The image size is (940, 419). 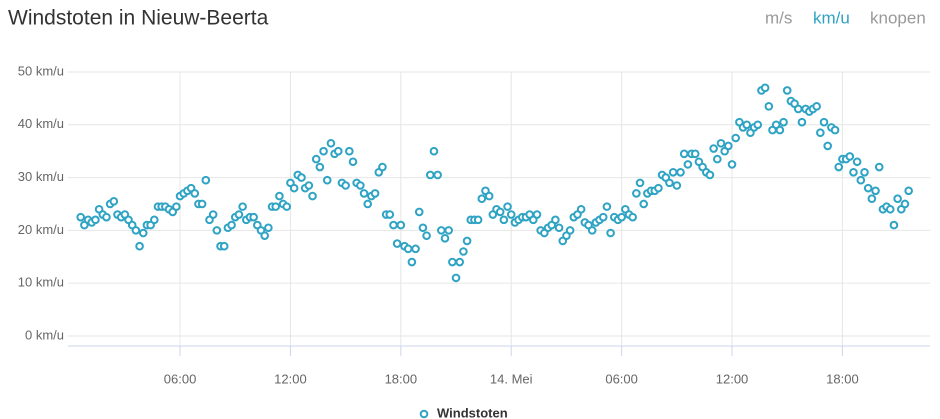 I want to click on x-tick-label: 14. Mei, so click(x=511, y=378).